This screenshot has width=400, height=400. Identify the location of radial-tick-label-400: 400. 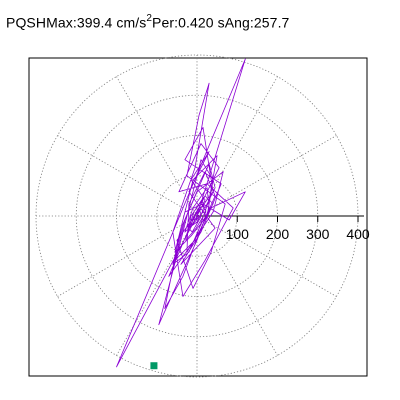
(358, 234).